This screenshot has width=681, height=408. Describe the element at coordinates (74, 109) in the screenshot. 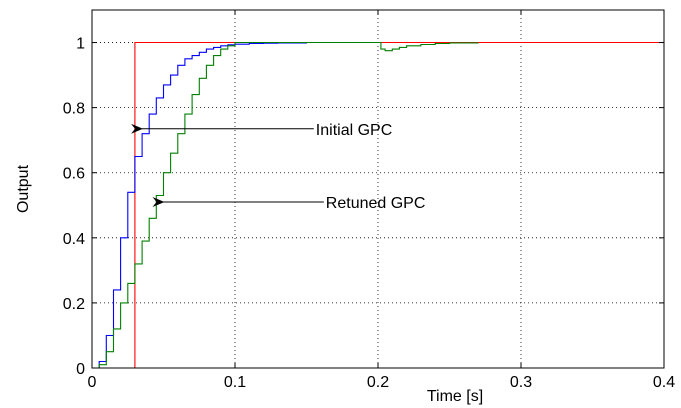

I see `y-tick-label: 0.8` at that location.